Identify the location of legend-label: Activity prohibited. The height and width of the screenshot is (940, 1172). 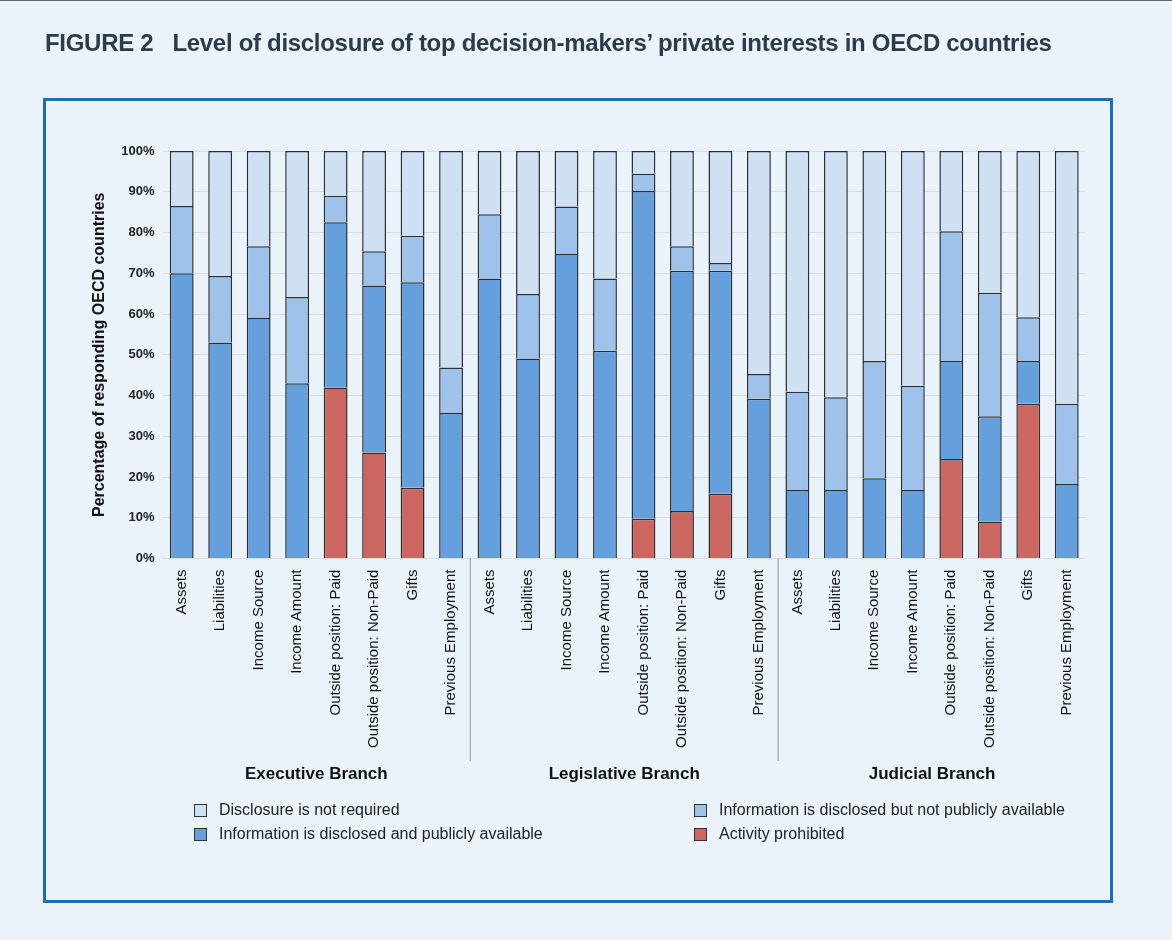
(782, 834).